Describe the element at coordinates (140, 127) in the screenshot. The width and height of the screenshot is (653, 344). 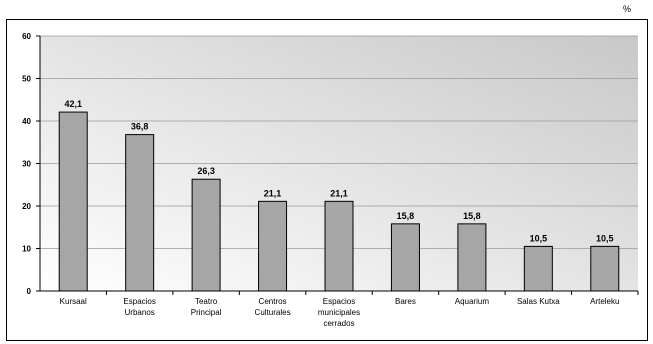
I see `data-label: 36,8` at that location.